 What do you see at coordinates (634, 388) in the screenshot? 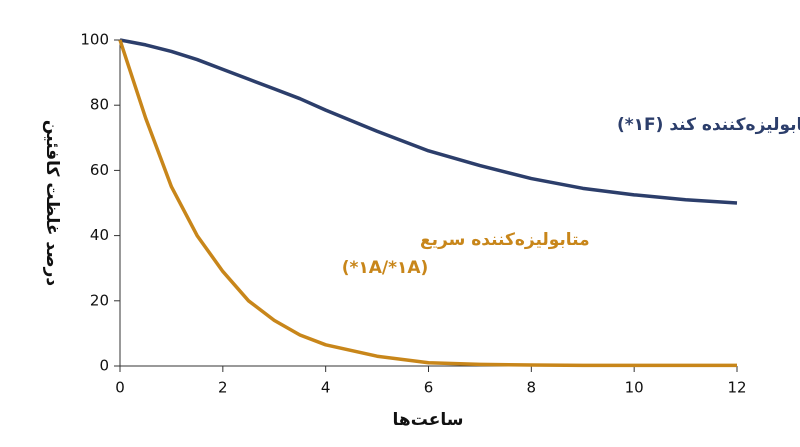
I see `x-tick-label: 10` at bounding box center [634, 388].